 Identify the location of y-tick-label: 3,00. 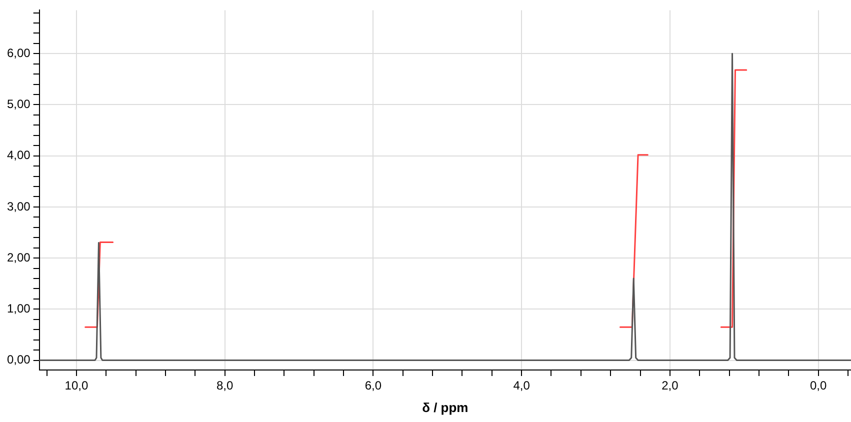
(18, 206).